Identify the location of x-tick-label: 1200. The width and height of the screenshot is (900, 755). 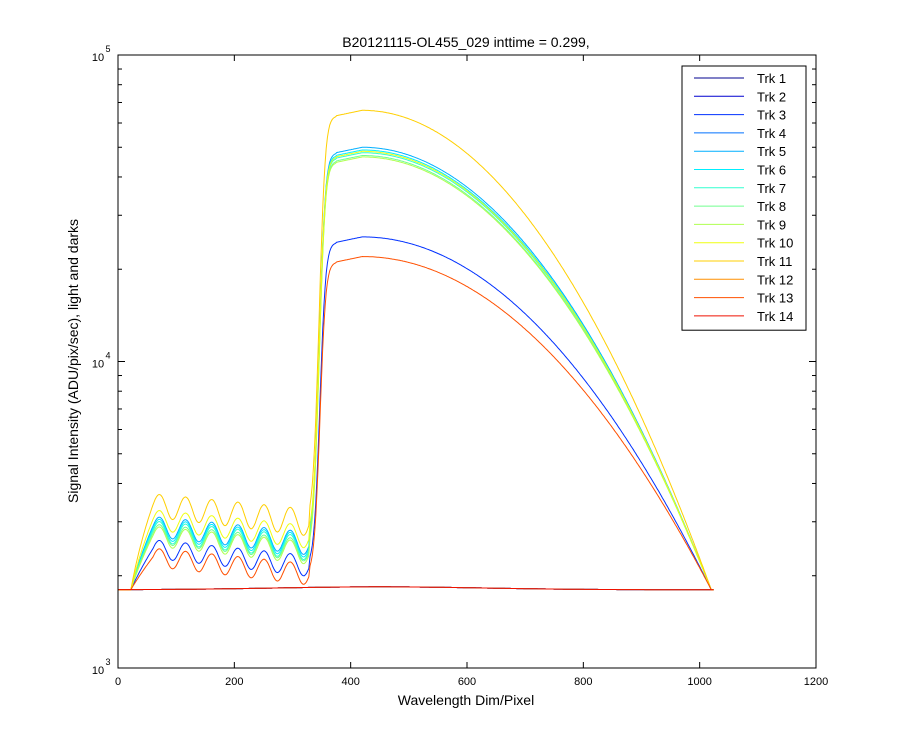
(816, 682).